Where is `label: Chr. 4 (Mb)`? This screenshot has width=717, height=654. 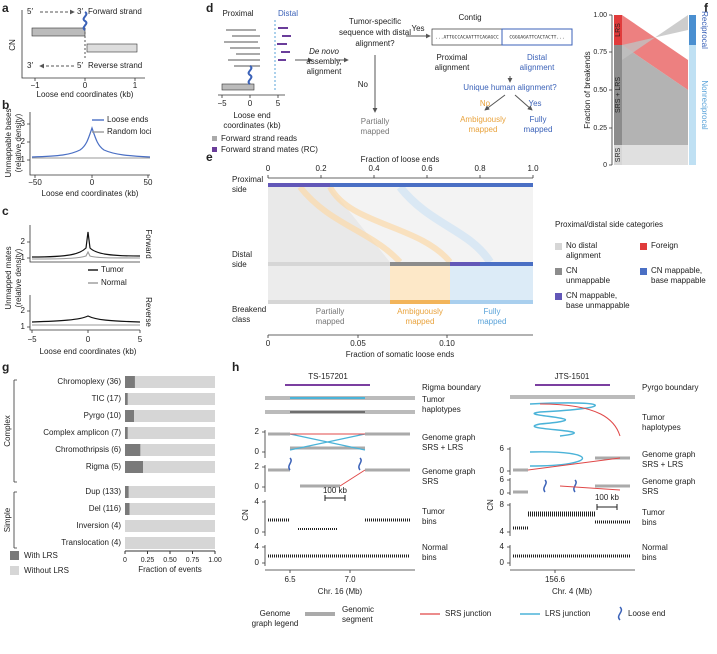
label: Chr. 4 (Mb) is located at coordinates (572, 591).